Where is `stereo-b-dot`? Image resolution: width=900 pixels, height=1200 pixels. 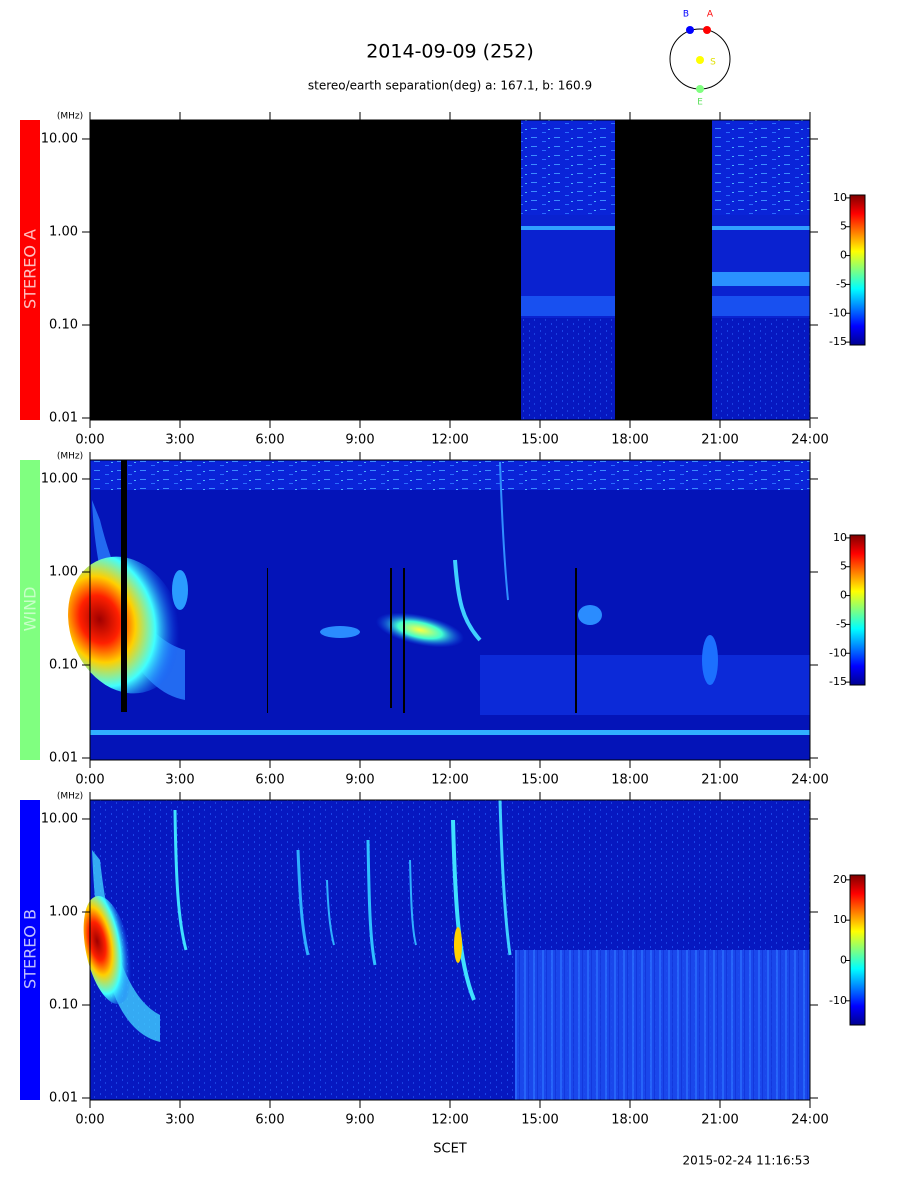
stereo-b-dot is located at coordinates (690, 30).